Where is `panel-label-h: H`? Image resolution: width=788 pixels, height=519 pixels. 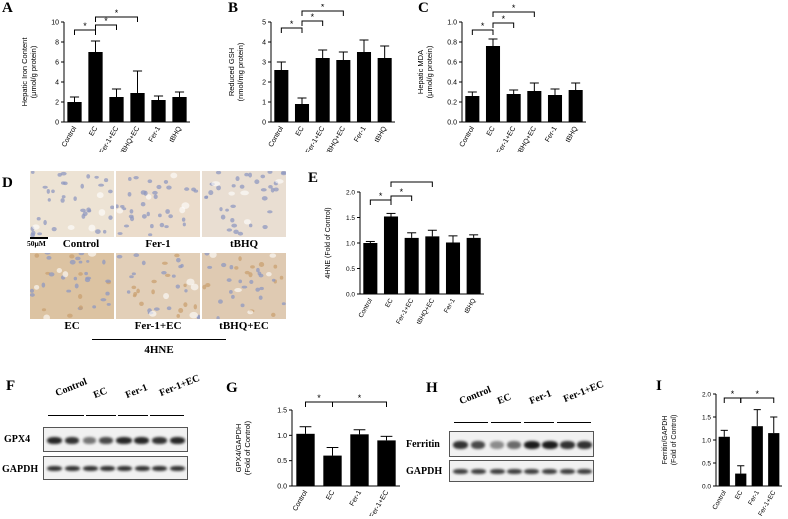
panel-label-h: H is located at coordinates (432, 388).